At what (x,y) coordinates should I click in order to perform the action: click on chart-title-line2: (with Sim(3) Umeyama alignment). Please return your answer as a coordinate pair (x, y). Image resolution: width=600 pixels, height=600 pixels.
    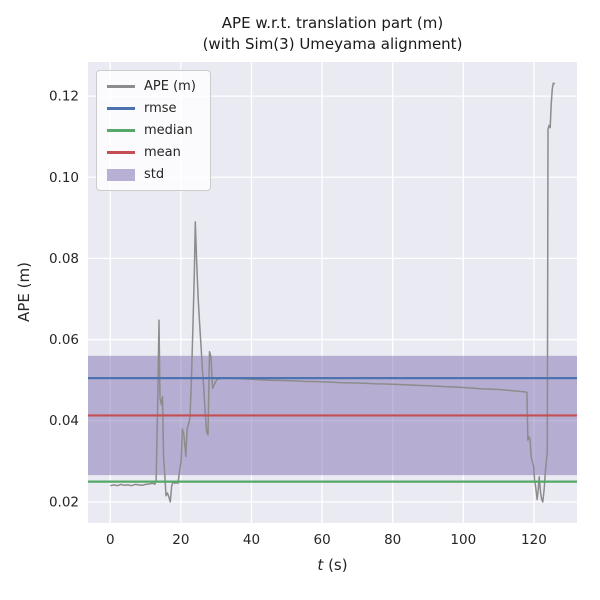
    Looking at the image, I should click on (332, 44).